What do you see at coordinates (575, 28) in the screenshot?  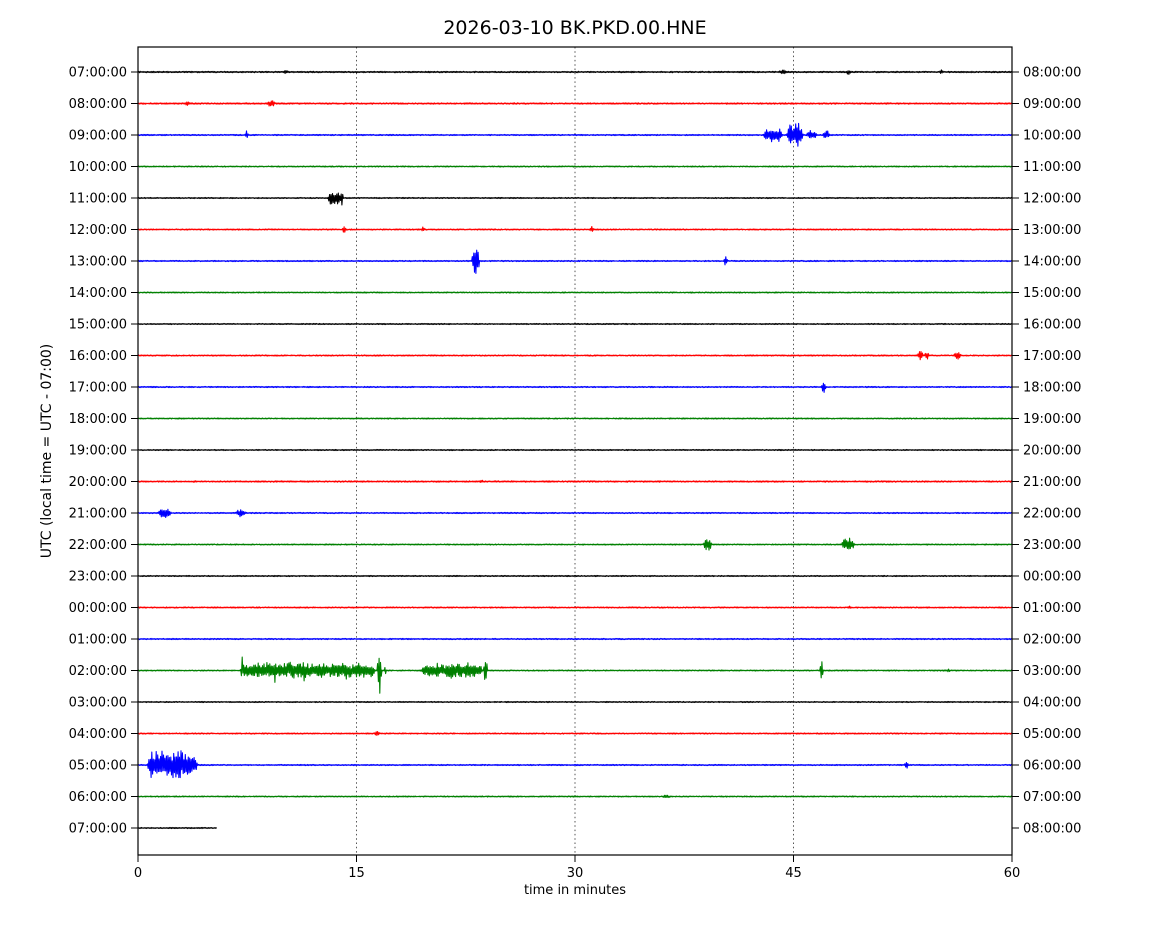 I see `plot-title: 2026-03-10 BK.PKD.00.HNE` at bounding box center [575, 28].